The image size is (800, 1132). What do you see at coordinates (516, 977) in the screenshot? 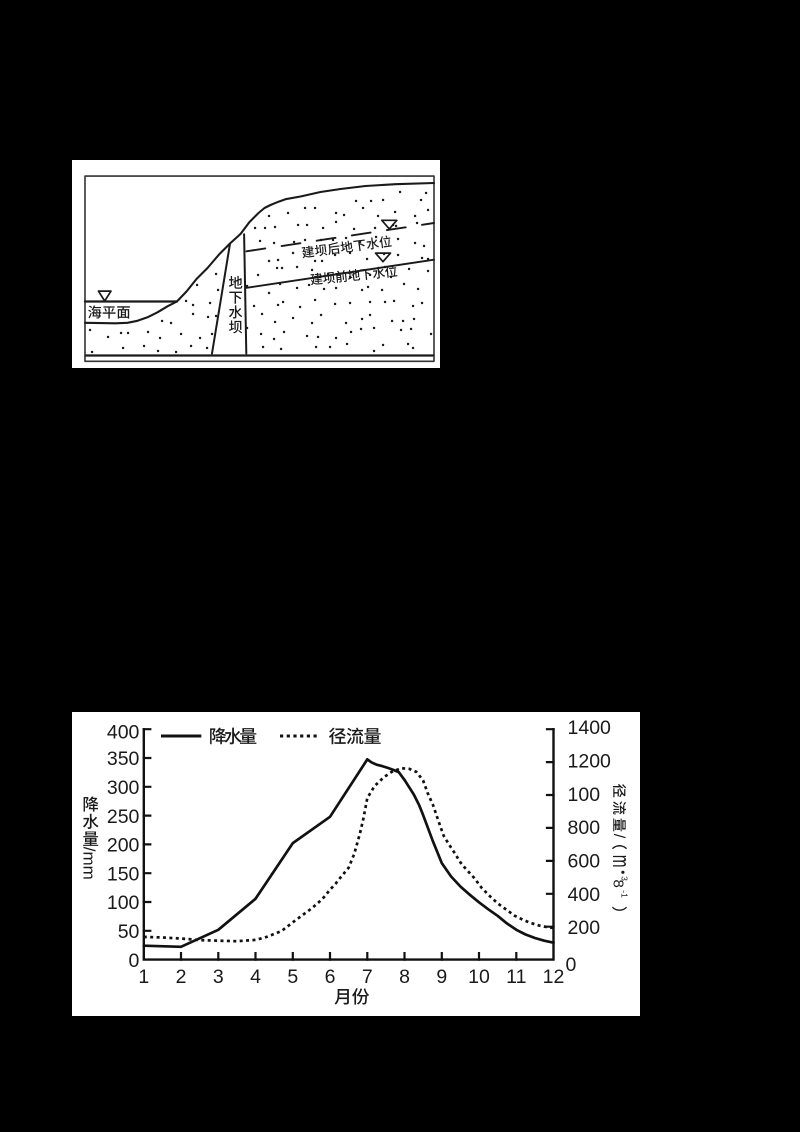
I see `svg-text: 11` at bounding box center [516, 977].